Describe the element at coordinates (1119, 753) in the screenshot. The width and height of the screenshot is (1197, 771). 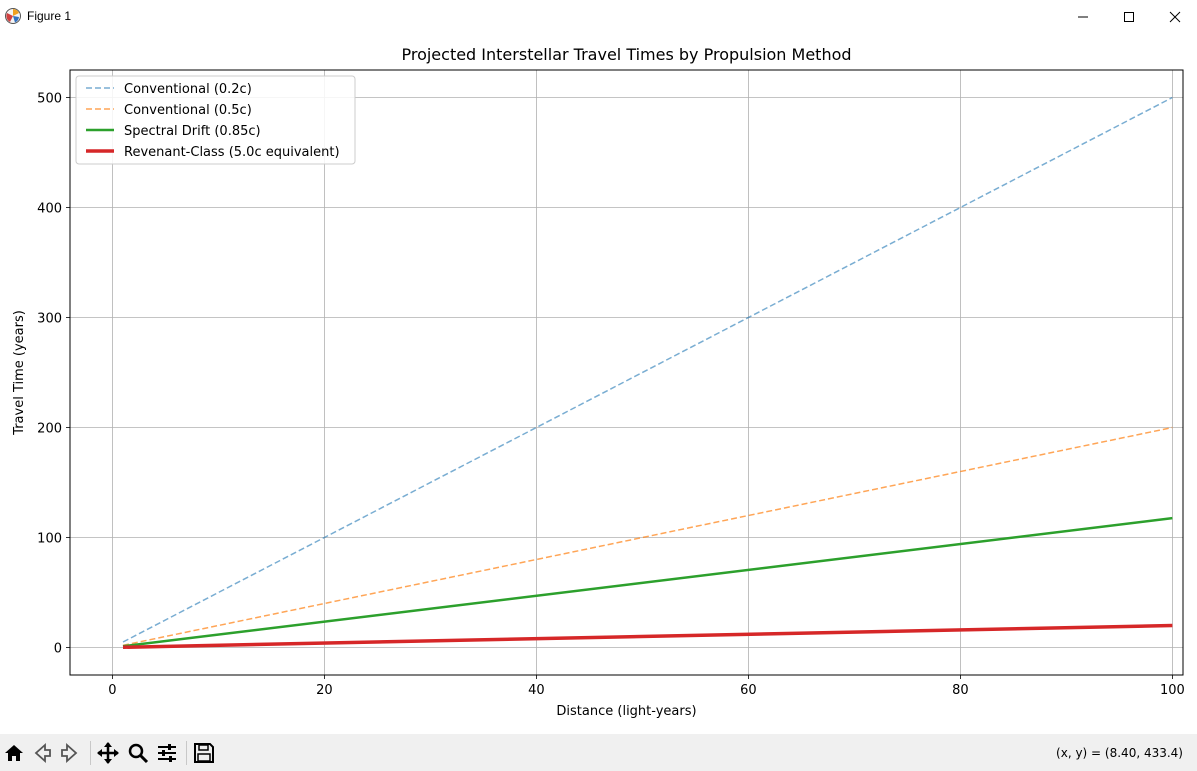
I see `cursor-coordinates: (x, y) = (8.40, 433.4)` at that location.